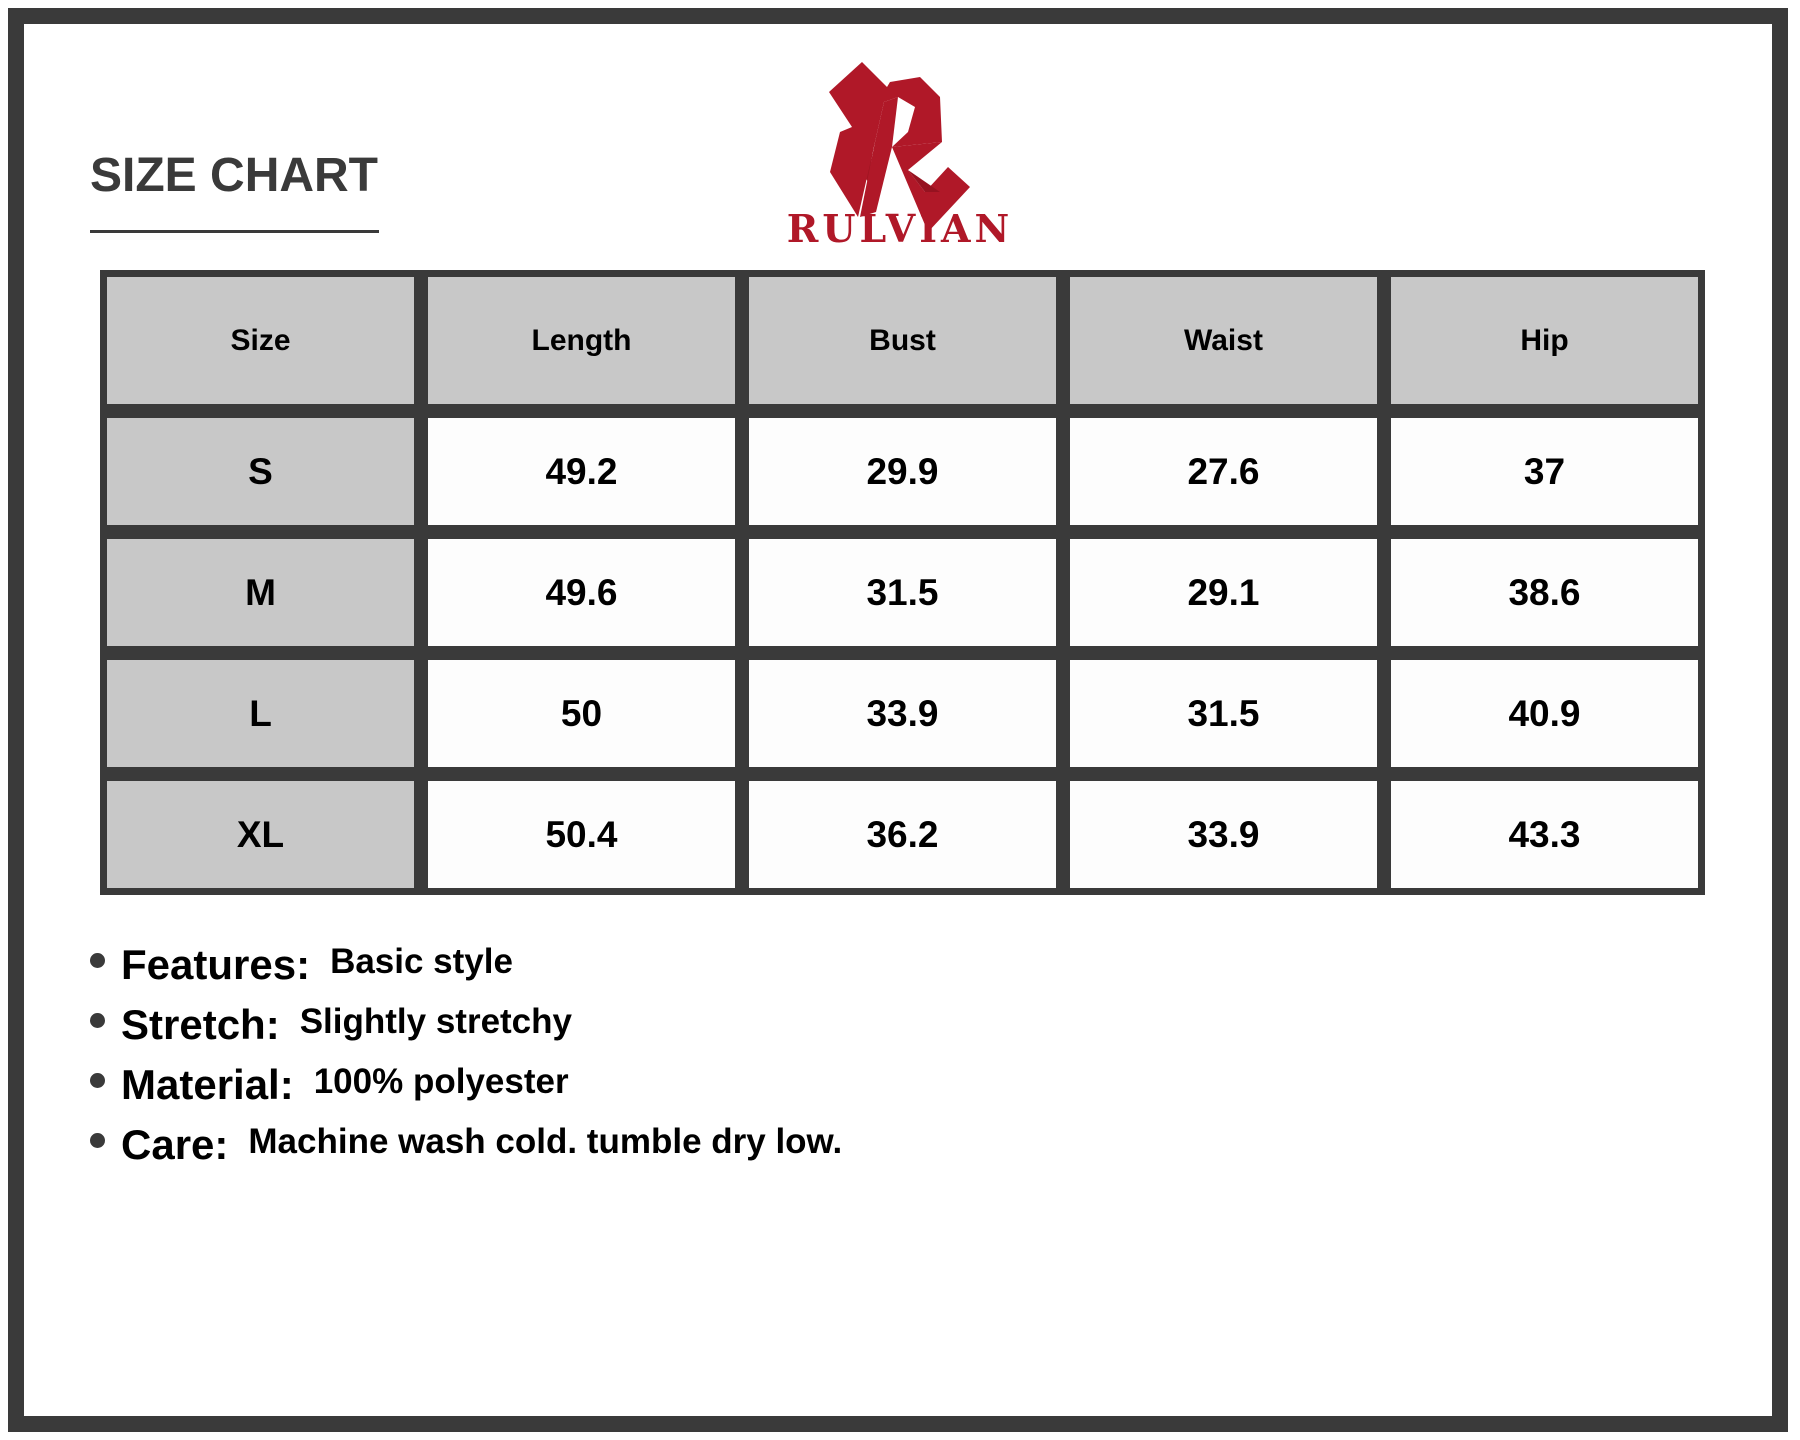  What do you see at coordinates (902, 592) in the screenshot?
I see `bust-cell: 31.5` at bounding box center [902, 592].